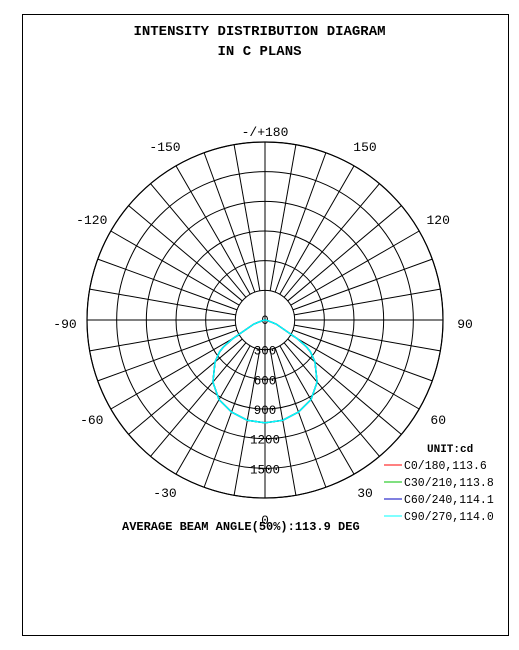 The width and height of the screenshot is (519, 650). I want to click on angle-label-120: 120, so click(438, 220).